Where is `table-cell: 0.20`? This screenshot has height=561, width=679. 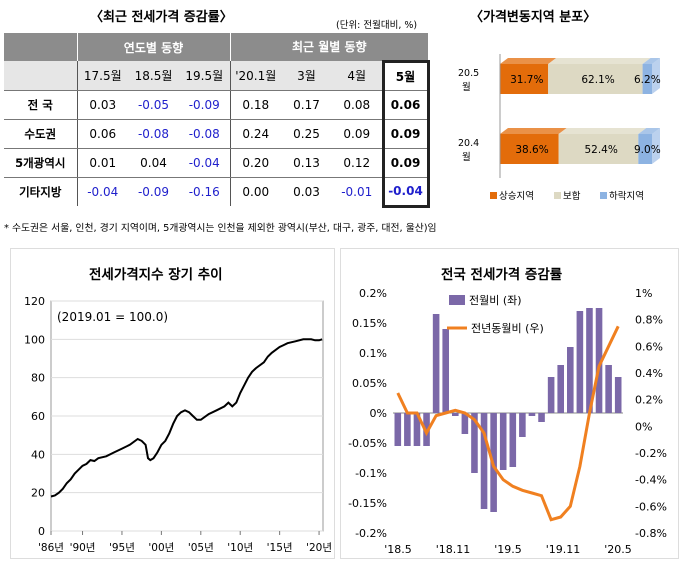 table-cell: 0.20 is located at coordinates (255, 163).